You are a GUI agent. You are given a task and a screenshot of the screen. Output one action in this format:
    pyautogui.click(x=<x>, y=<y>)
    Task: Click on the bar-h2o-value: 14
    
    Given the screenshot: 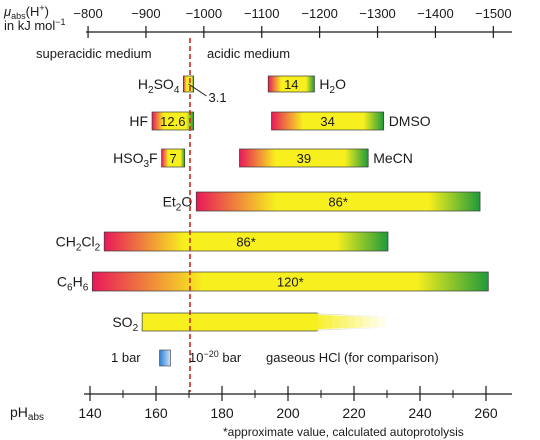 What is the action you would take?
    pyautogui.click(x=291, y=84)
    